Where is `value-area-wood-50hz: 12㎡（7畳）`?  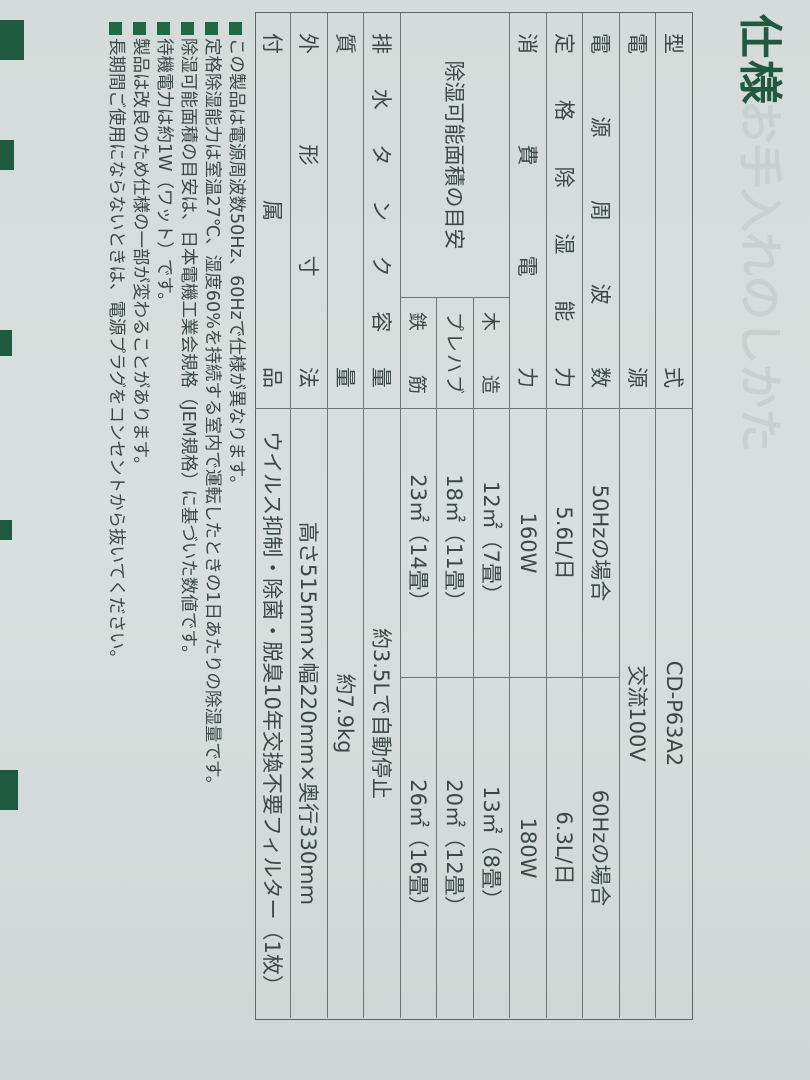 value-area-wood-50hz: 12㎡（7畳） is located at coordinates (491, 543).